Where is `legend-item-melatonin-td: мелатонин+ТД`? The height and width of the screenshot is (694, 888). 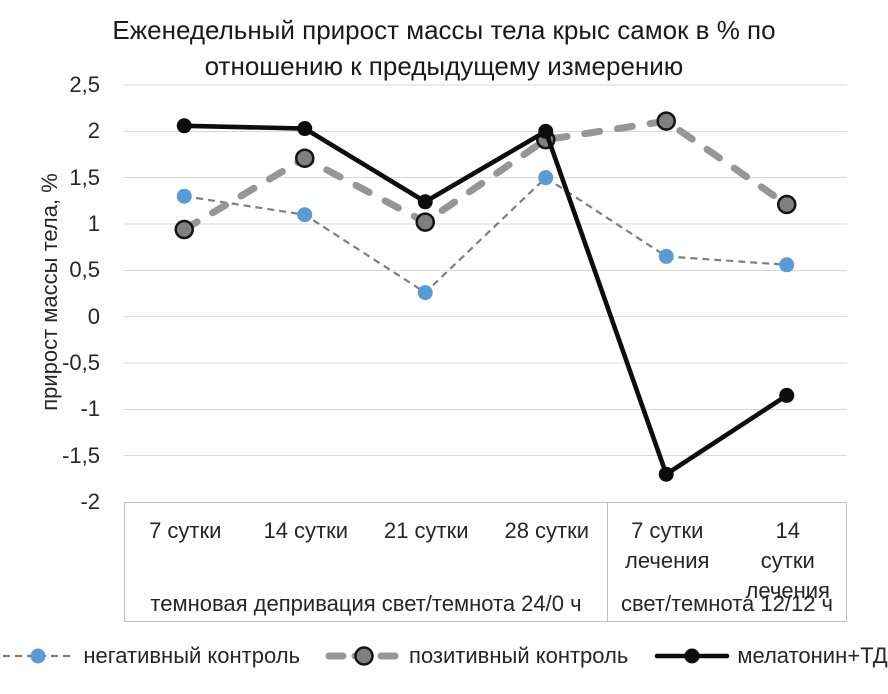 legend-item-melatonin-td: мелатонин+ТД is located at coordinates (771, 656).